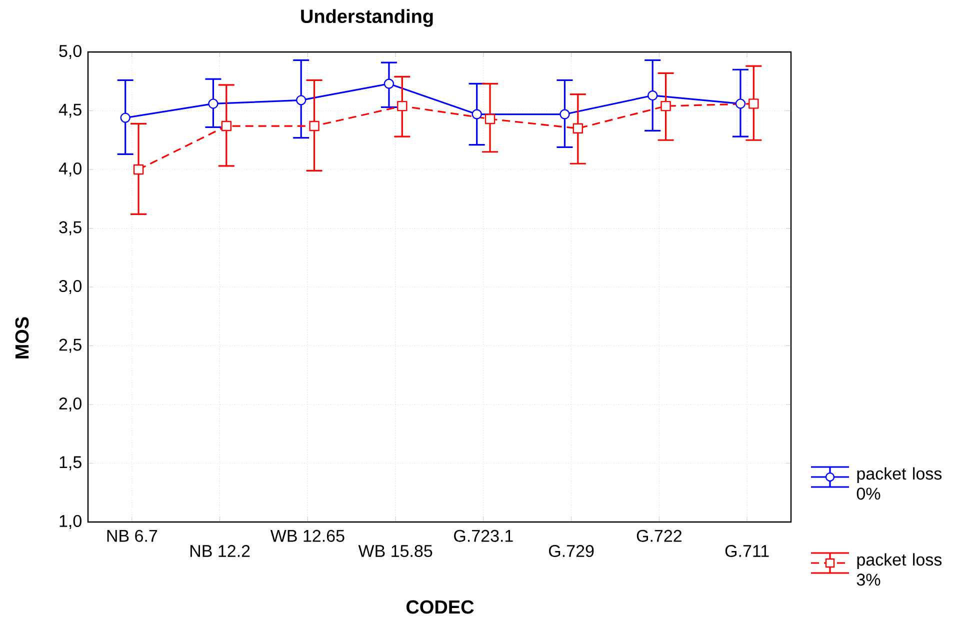 The width and height of the screenshot is (972, 625). What do you see at coordinates (70, 169) in the screenshot?
I see `y-tick-label: 4,0` at bounding box center [70, 169].